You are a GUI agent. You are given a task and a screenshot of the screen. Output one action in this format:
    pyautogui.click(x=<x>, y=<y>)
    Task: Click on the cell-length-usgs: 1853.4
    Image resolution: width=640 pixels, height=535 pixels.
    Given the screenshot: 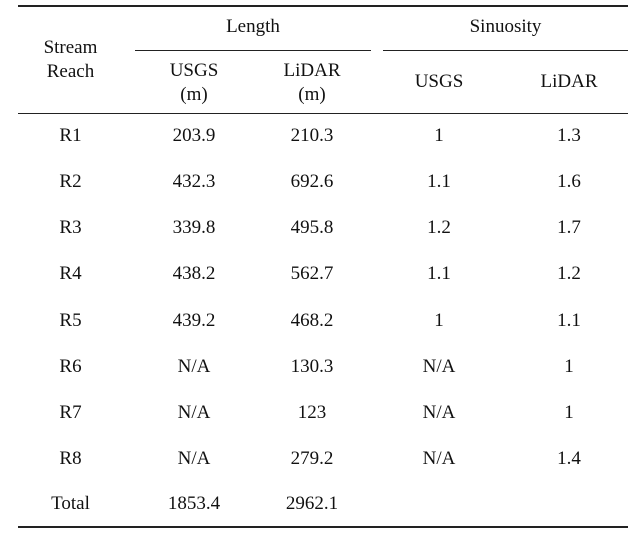 What is the action you would take?
    pyautogui.click(x=194, y=503)
    